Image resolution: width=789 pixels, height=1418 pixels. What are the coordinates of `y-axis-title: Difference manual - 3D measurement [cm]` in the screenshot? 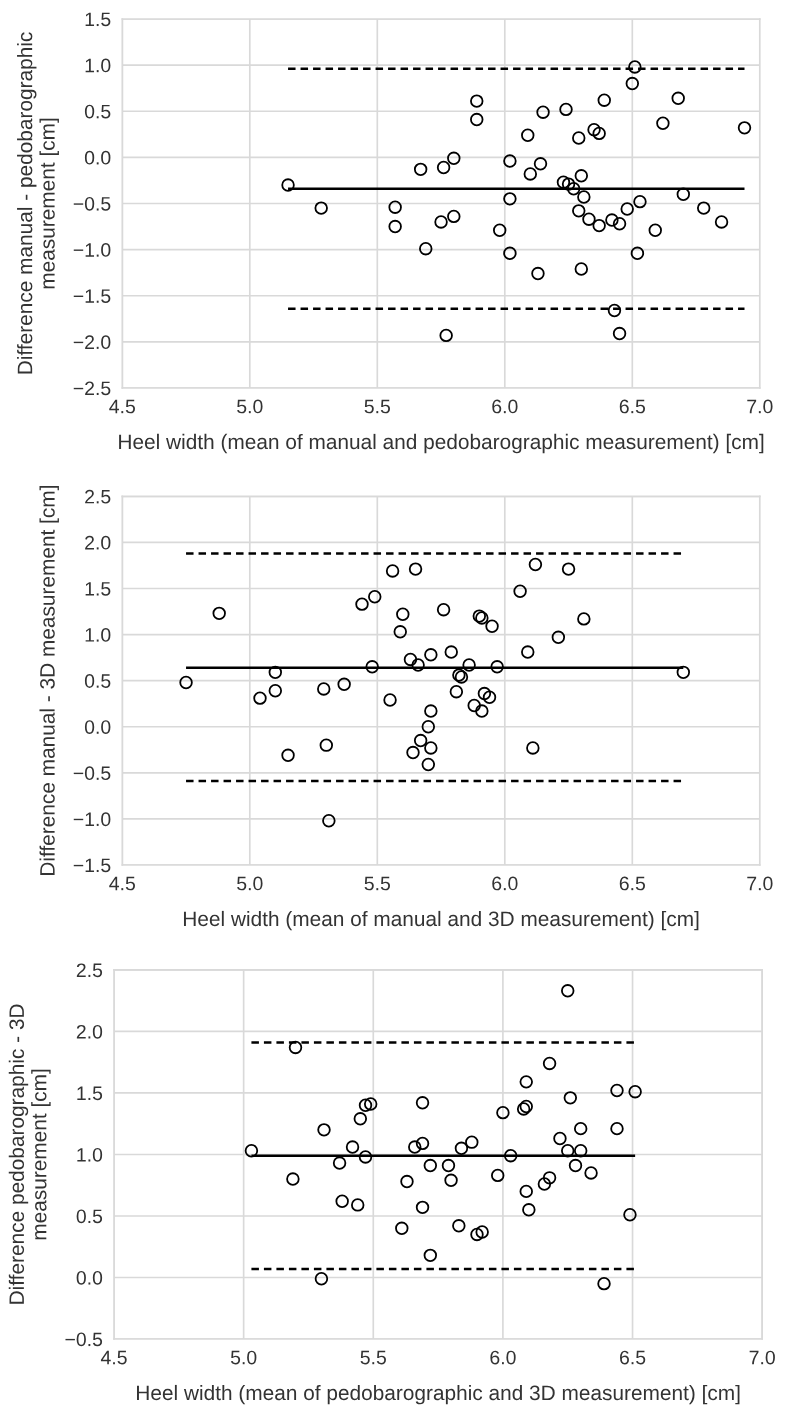 It's located at (49, 680).